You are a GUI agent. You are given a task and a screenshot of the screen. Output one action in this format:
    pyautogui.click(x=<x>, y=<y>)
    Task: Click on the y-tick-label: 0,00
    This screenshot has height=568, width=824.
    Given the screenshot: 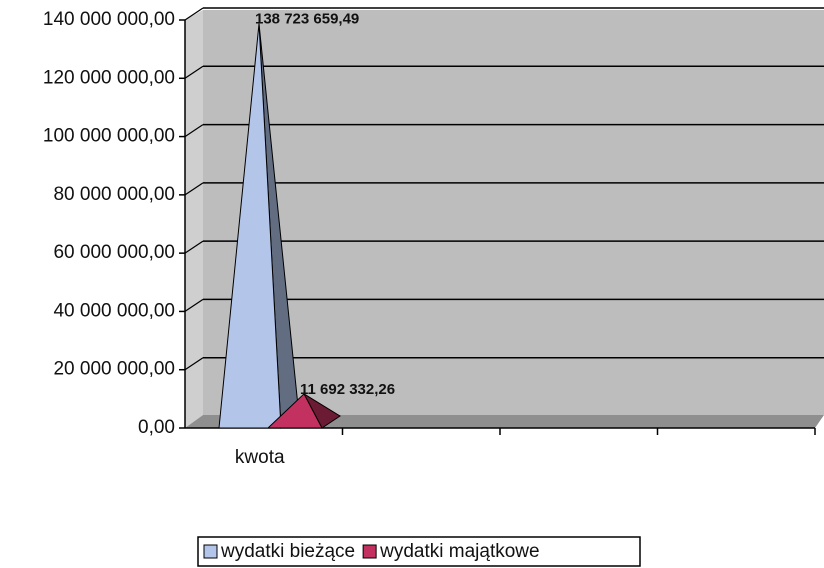 What is the action you would take?
    pyautogui.click(x=156, y=427)
    